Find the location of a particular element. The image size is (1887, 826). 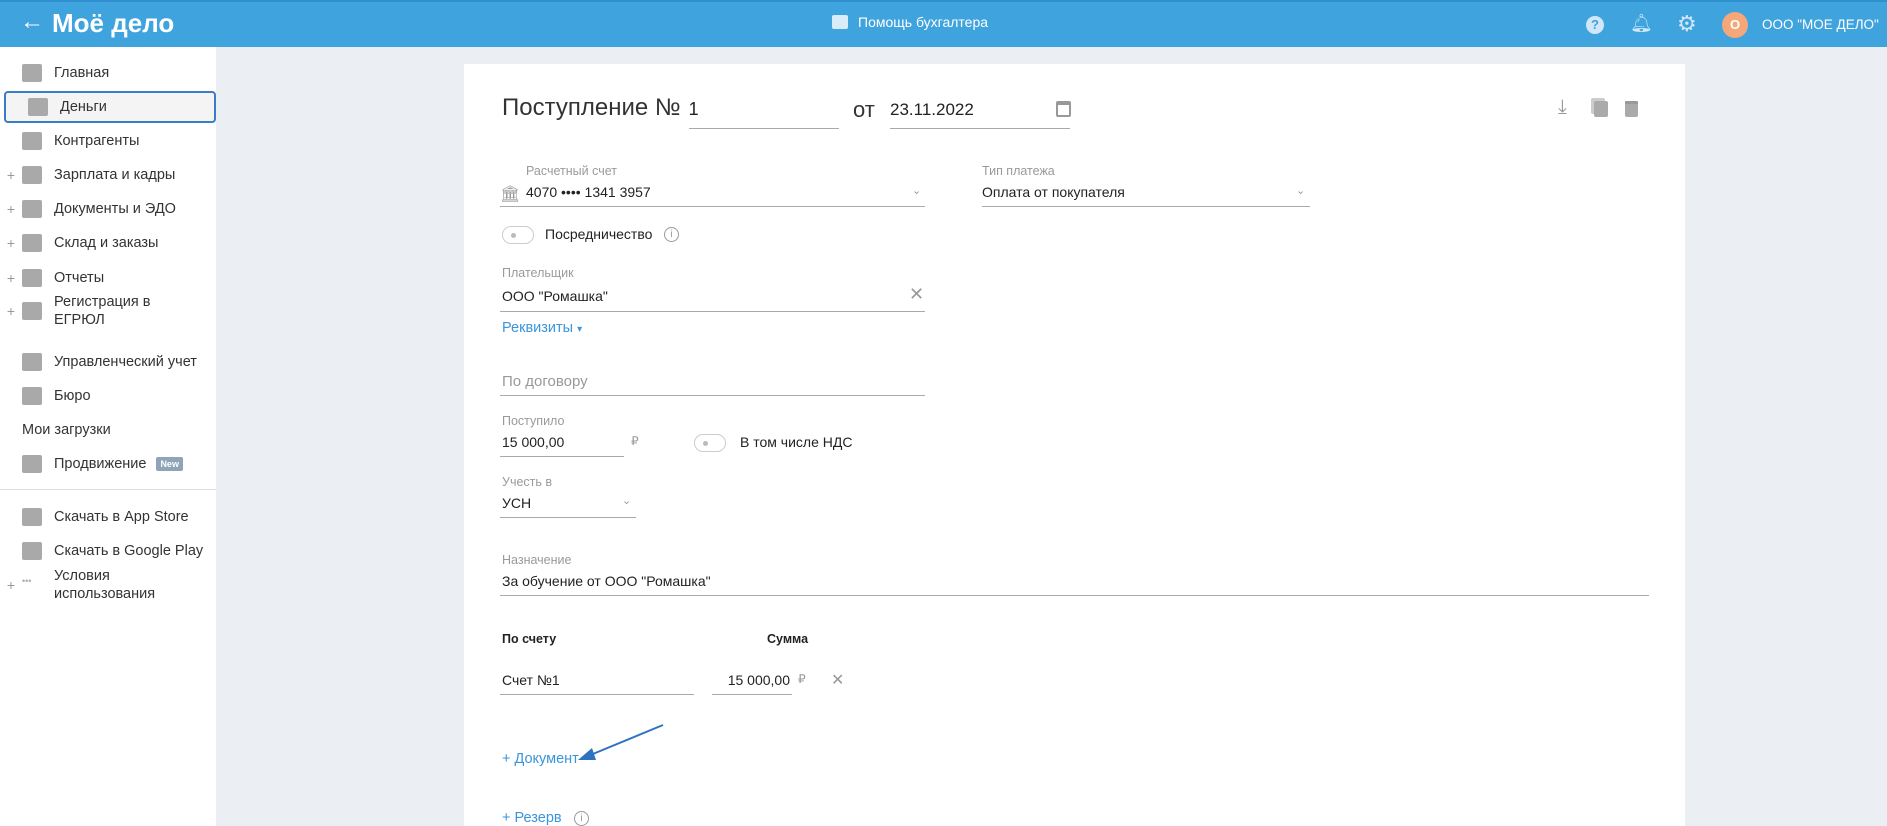

apple-icon is located at coordinates (32, 517).